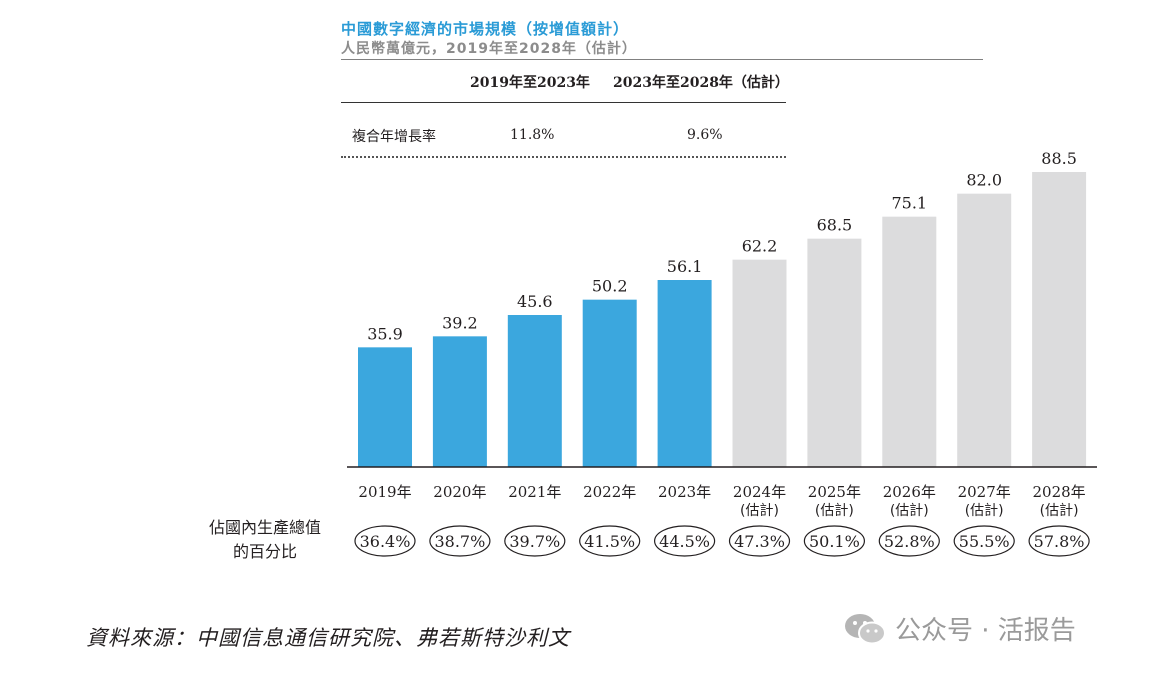 This screenshot has width=1167, height=674. I want to click on cagr-period-1-header: 2019年至2023年, so click(530, 83).